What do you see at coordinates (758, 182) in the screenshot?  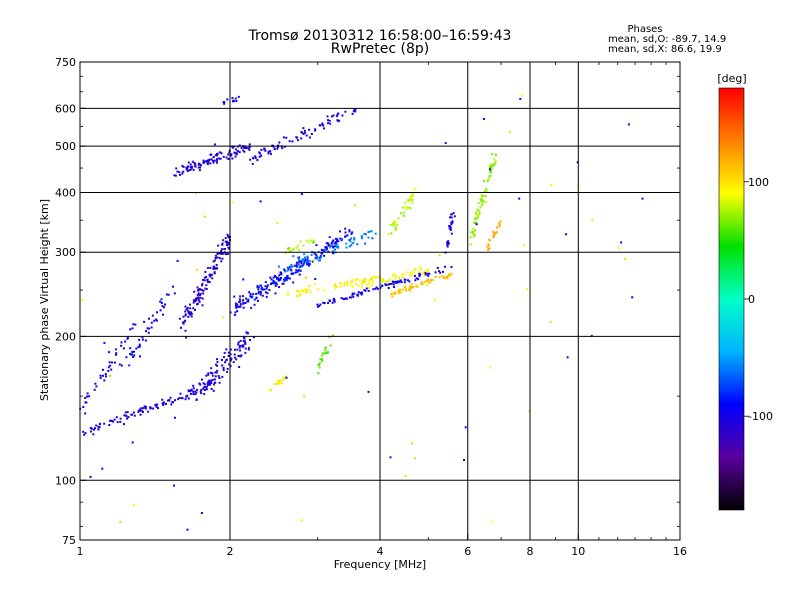 I see `colorbar-tick-label: 100` at bounding box center [758, 182].